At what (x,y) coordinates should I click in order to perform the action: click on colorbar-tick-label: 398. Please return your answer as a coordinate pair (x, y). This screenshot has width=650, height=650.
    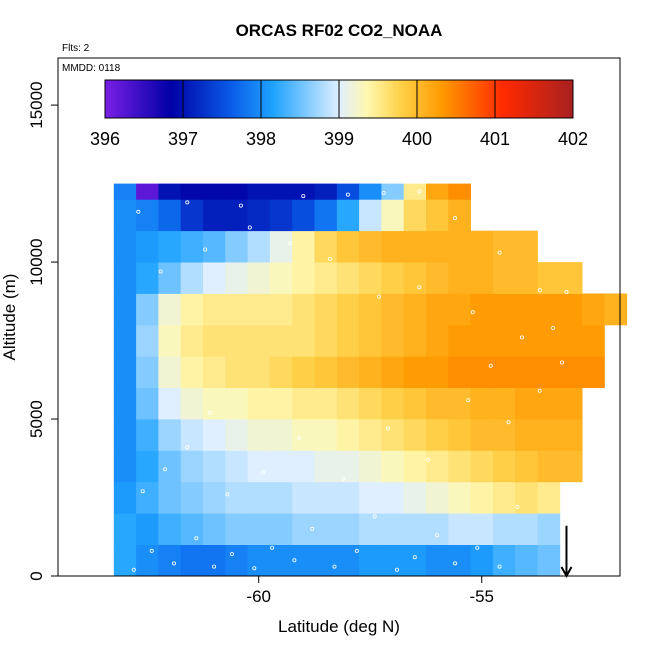
    Looking at the image, I should click on (261, 139).